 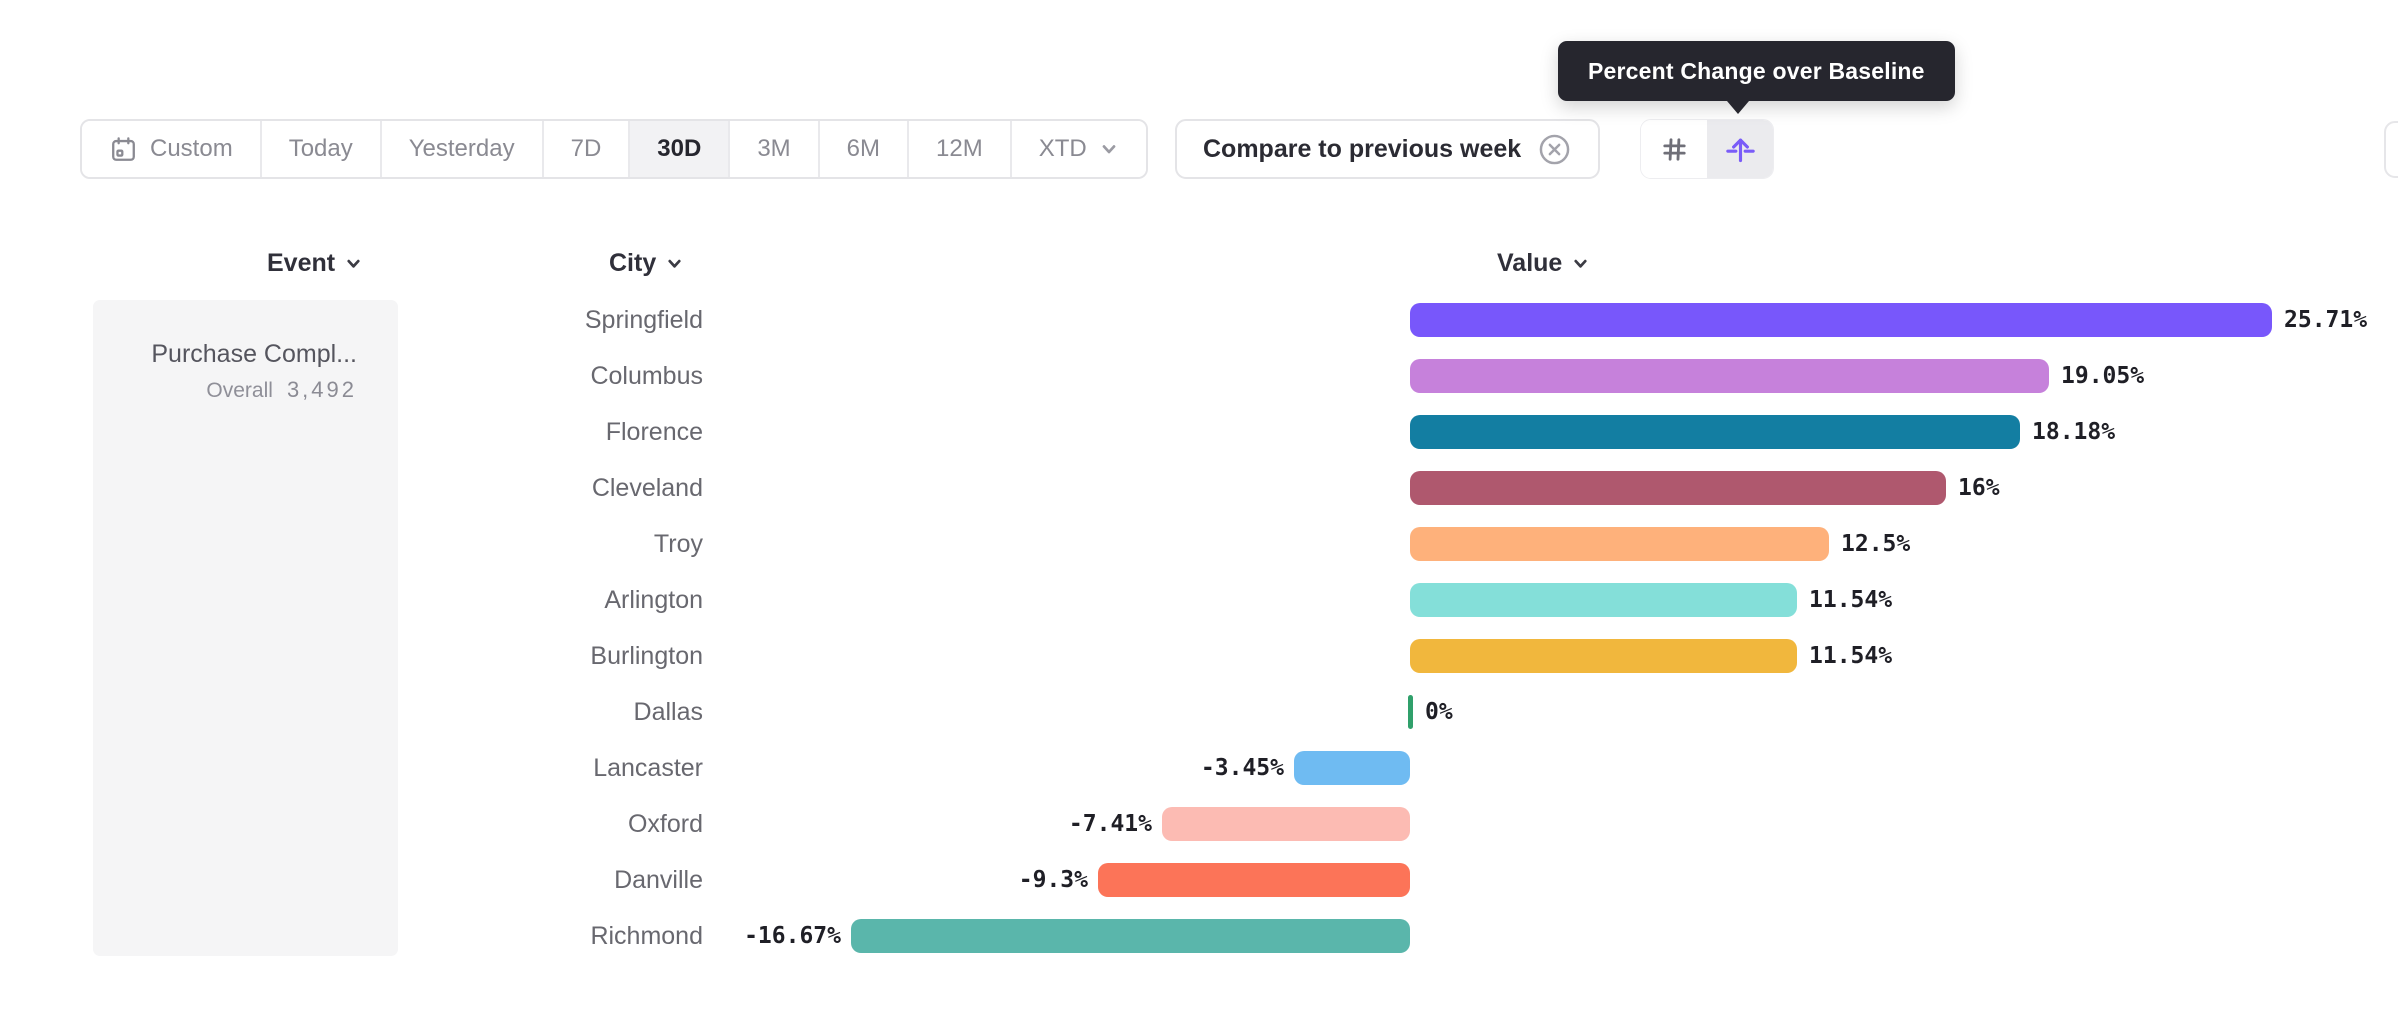 I want to click on tooltip-text: Percent Change over Baseline, so click(x=1756, y=70).